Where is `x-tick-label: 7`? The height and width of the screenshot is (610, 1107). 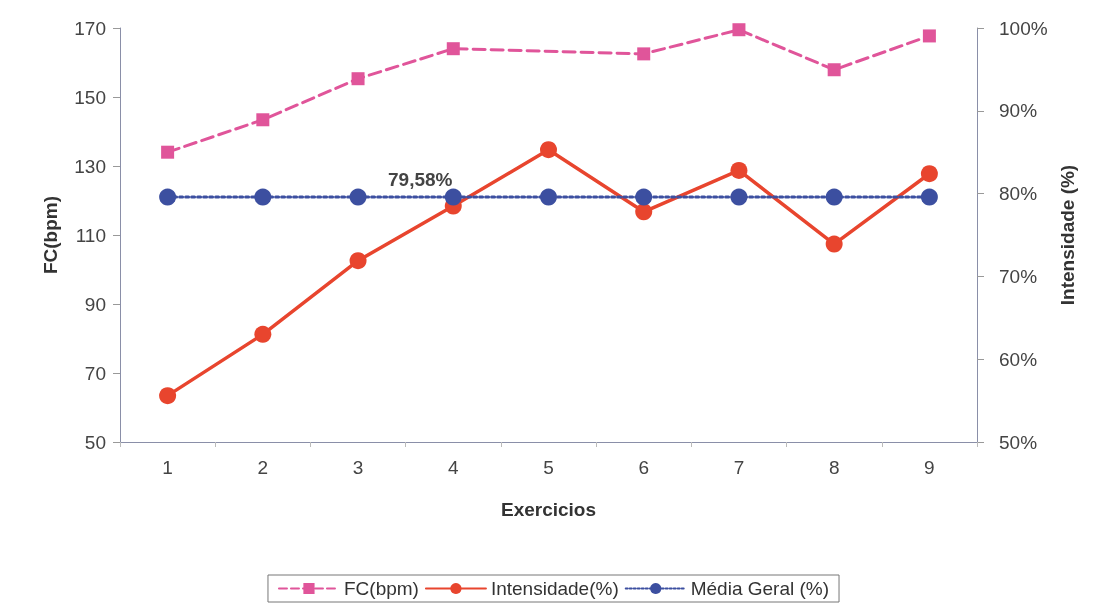
x-tick-label: 7 is located at coordinates (739, 467).